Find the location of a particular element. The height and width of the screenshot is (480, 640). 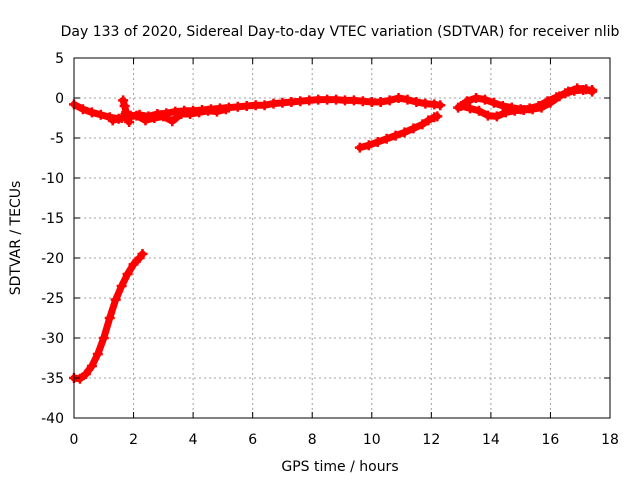

series-early-descending-arc is located at coordinates (108, 316).